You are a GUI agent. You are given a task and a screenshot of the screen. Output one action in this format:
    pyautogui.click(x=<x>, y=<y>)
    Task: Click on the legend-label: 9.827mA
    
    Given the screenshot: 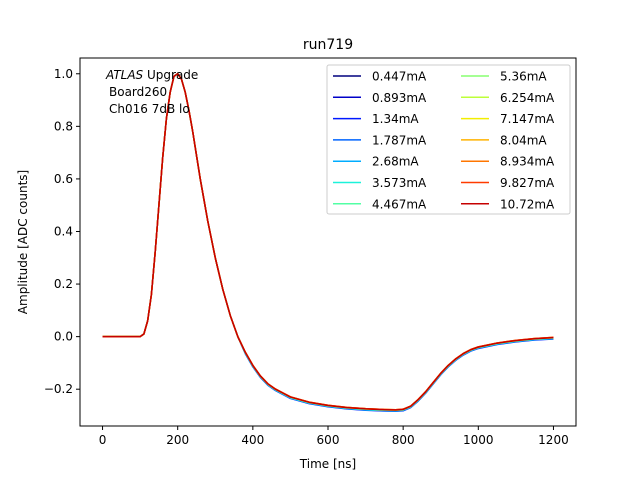 What is the action you would take?
    pyautogui.click(x=527, y=183)
    